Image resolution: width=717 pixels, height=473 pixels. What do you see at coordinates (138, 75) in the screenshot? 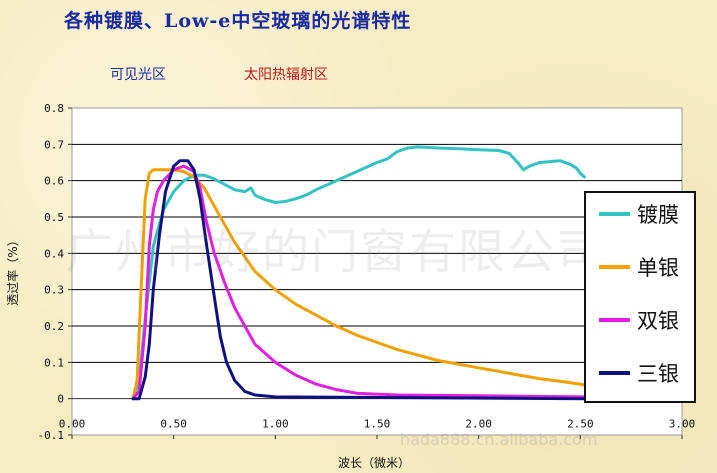
I see `visible-region-label: 可见光区` at bounding box center [138, 75].